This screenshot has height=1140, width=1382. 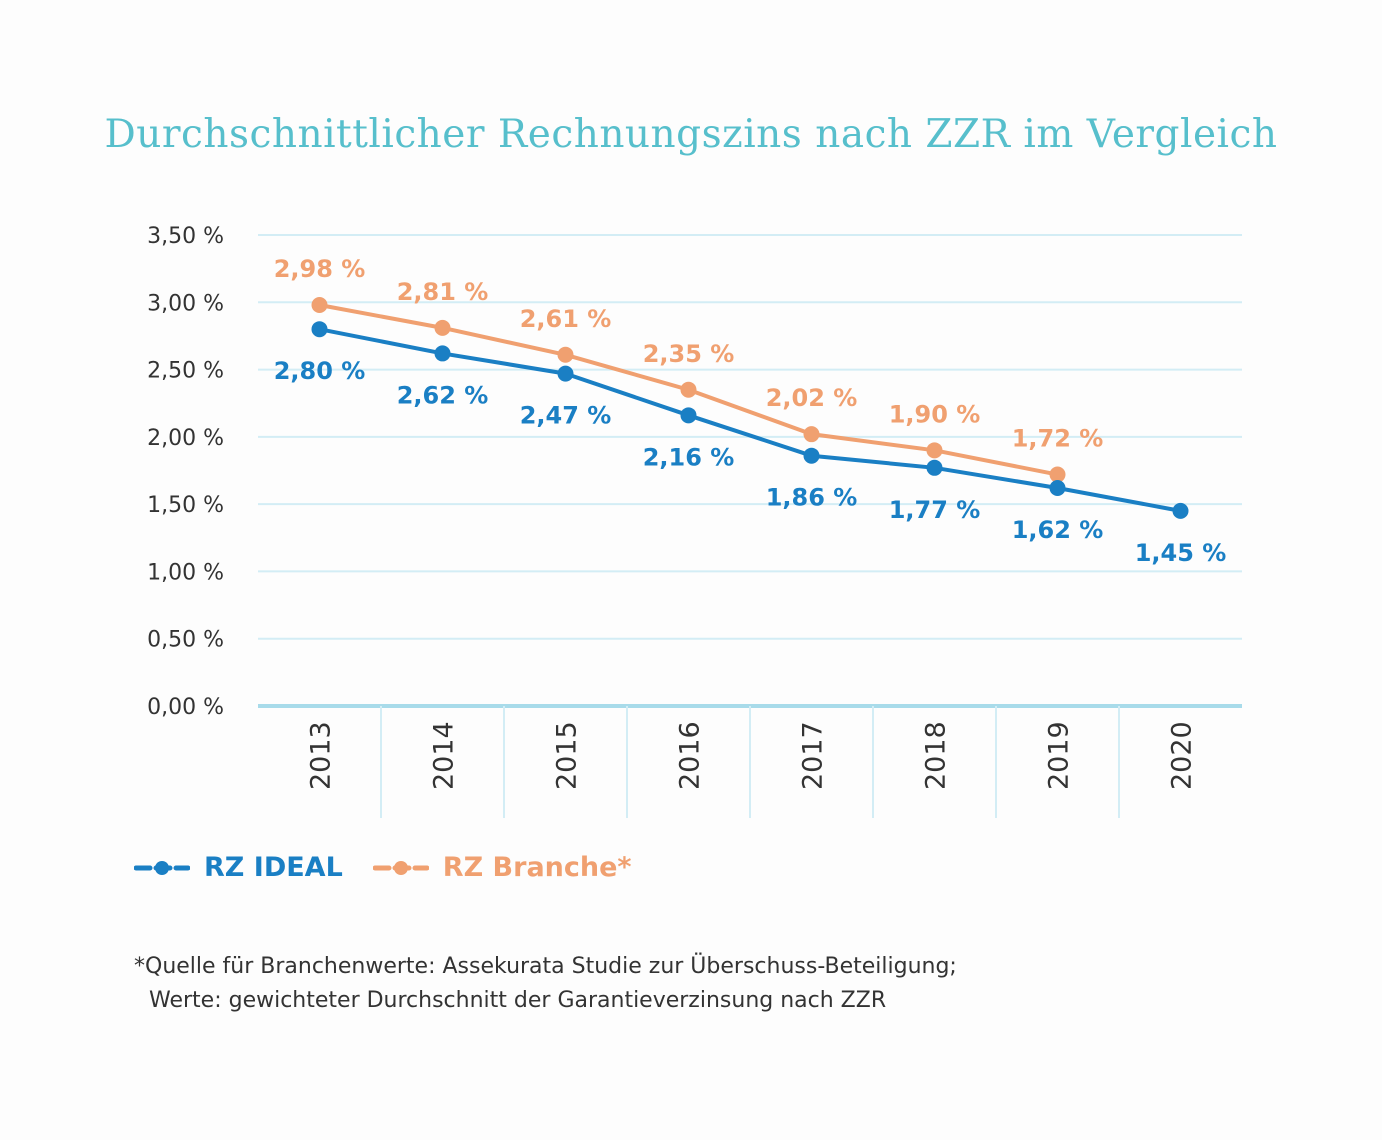 I want to click on y-tick-label: 2,50 %, so click(x=185, y=371).